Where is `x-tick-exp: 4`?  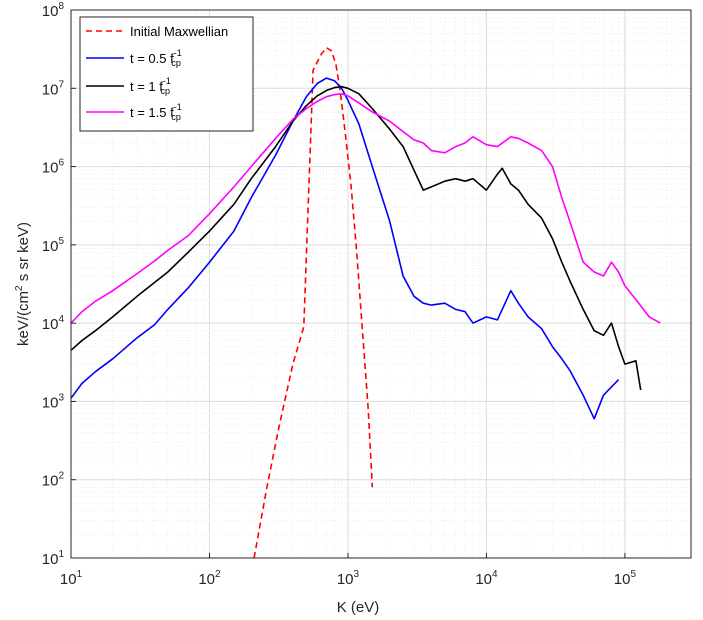 x-tick-exp: 4 is located at coordinates (495, 574).